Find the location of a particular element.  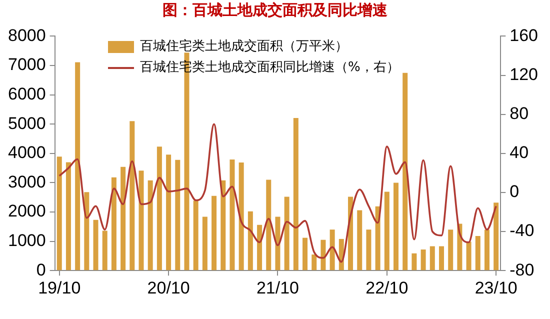

y-tick-label: 1000 is located at coordinates (27, 240).